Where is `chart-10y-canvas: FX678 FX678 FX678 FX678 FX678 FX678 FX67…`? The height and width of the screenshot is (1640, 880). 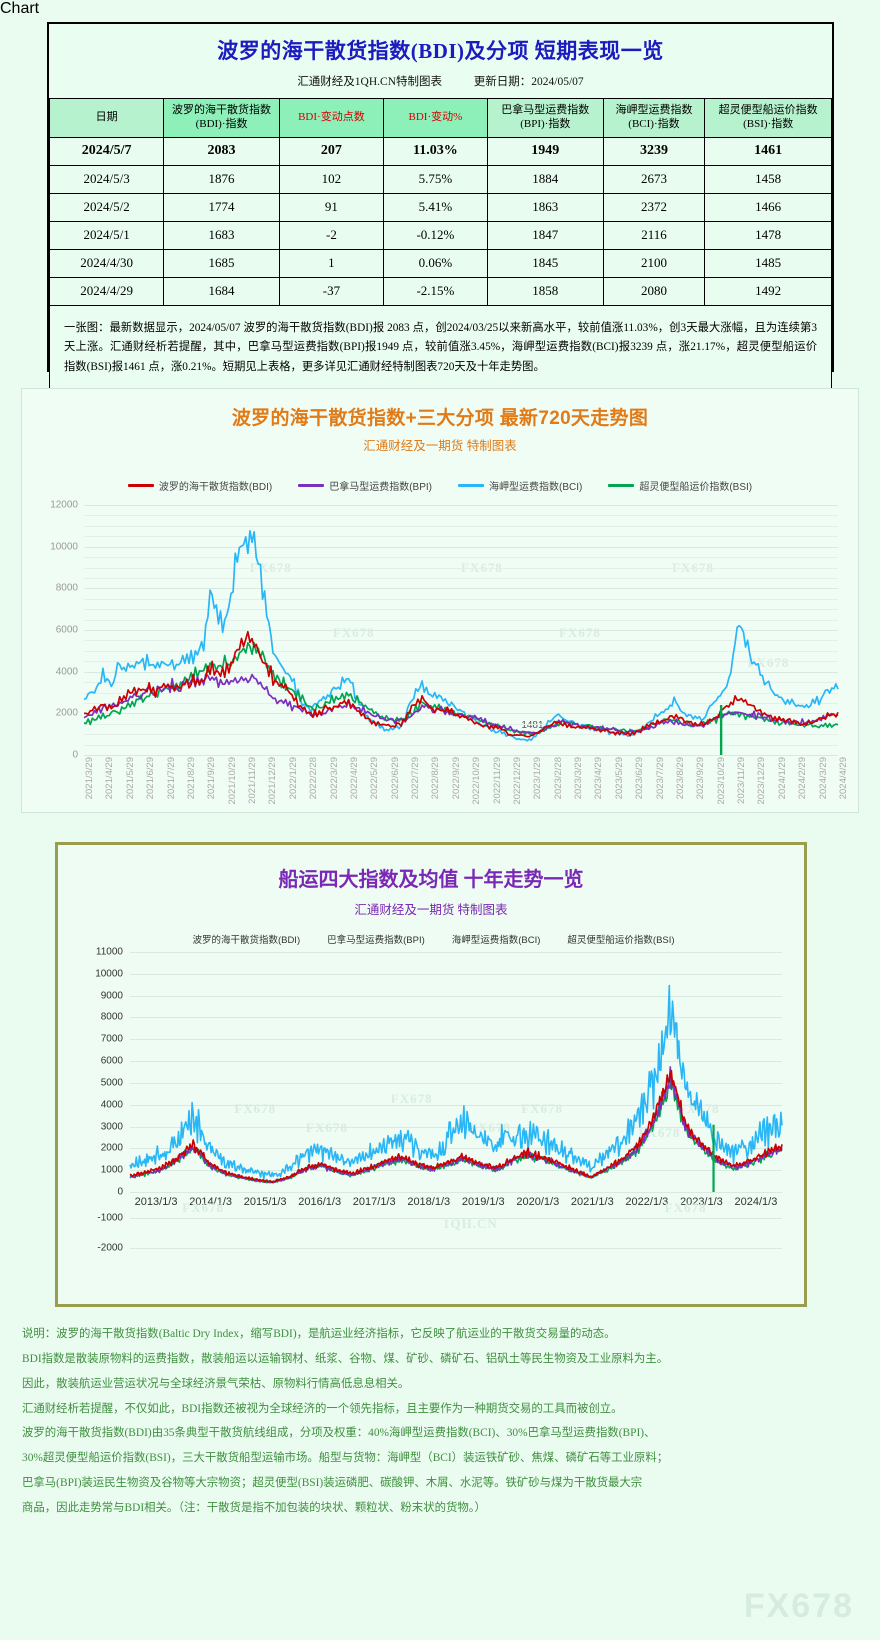
chart-10y-canvas: FX678 FX678 FX678 FX678 FX678 FX678 FX67… is located at coordinates (439, 1077).